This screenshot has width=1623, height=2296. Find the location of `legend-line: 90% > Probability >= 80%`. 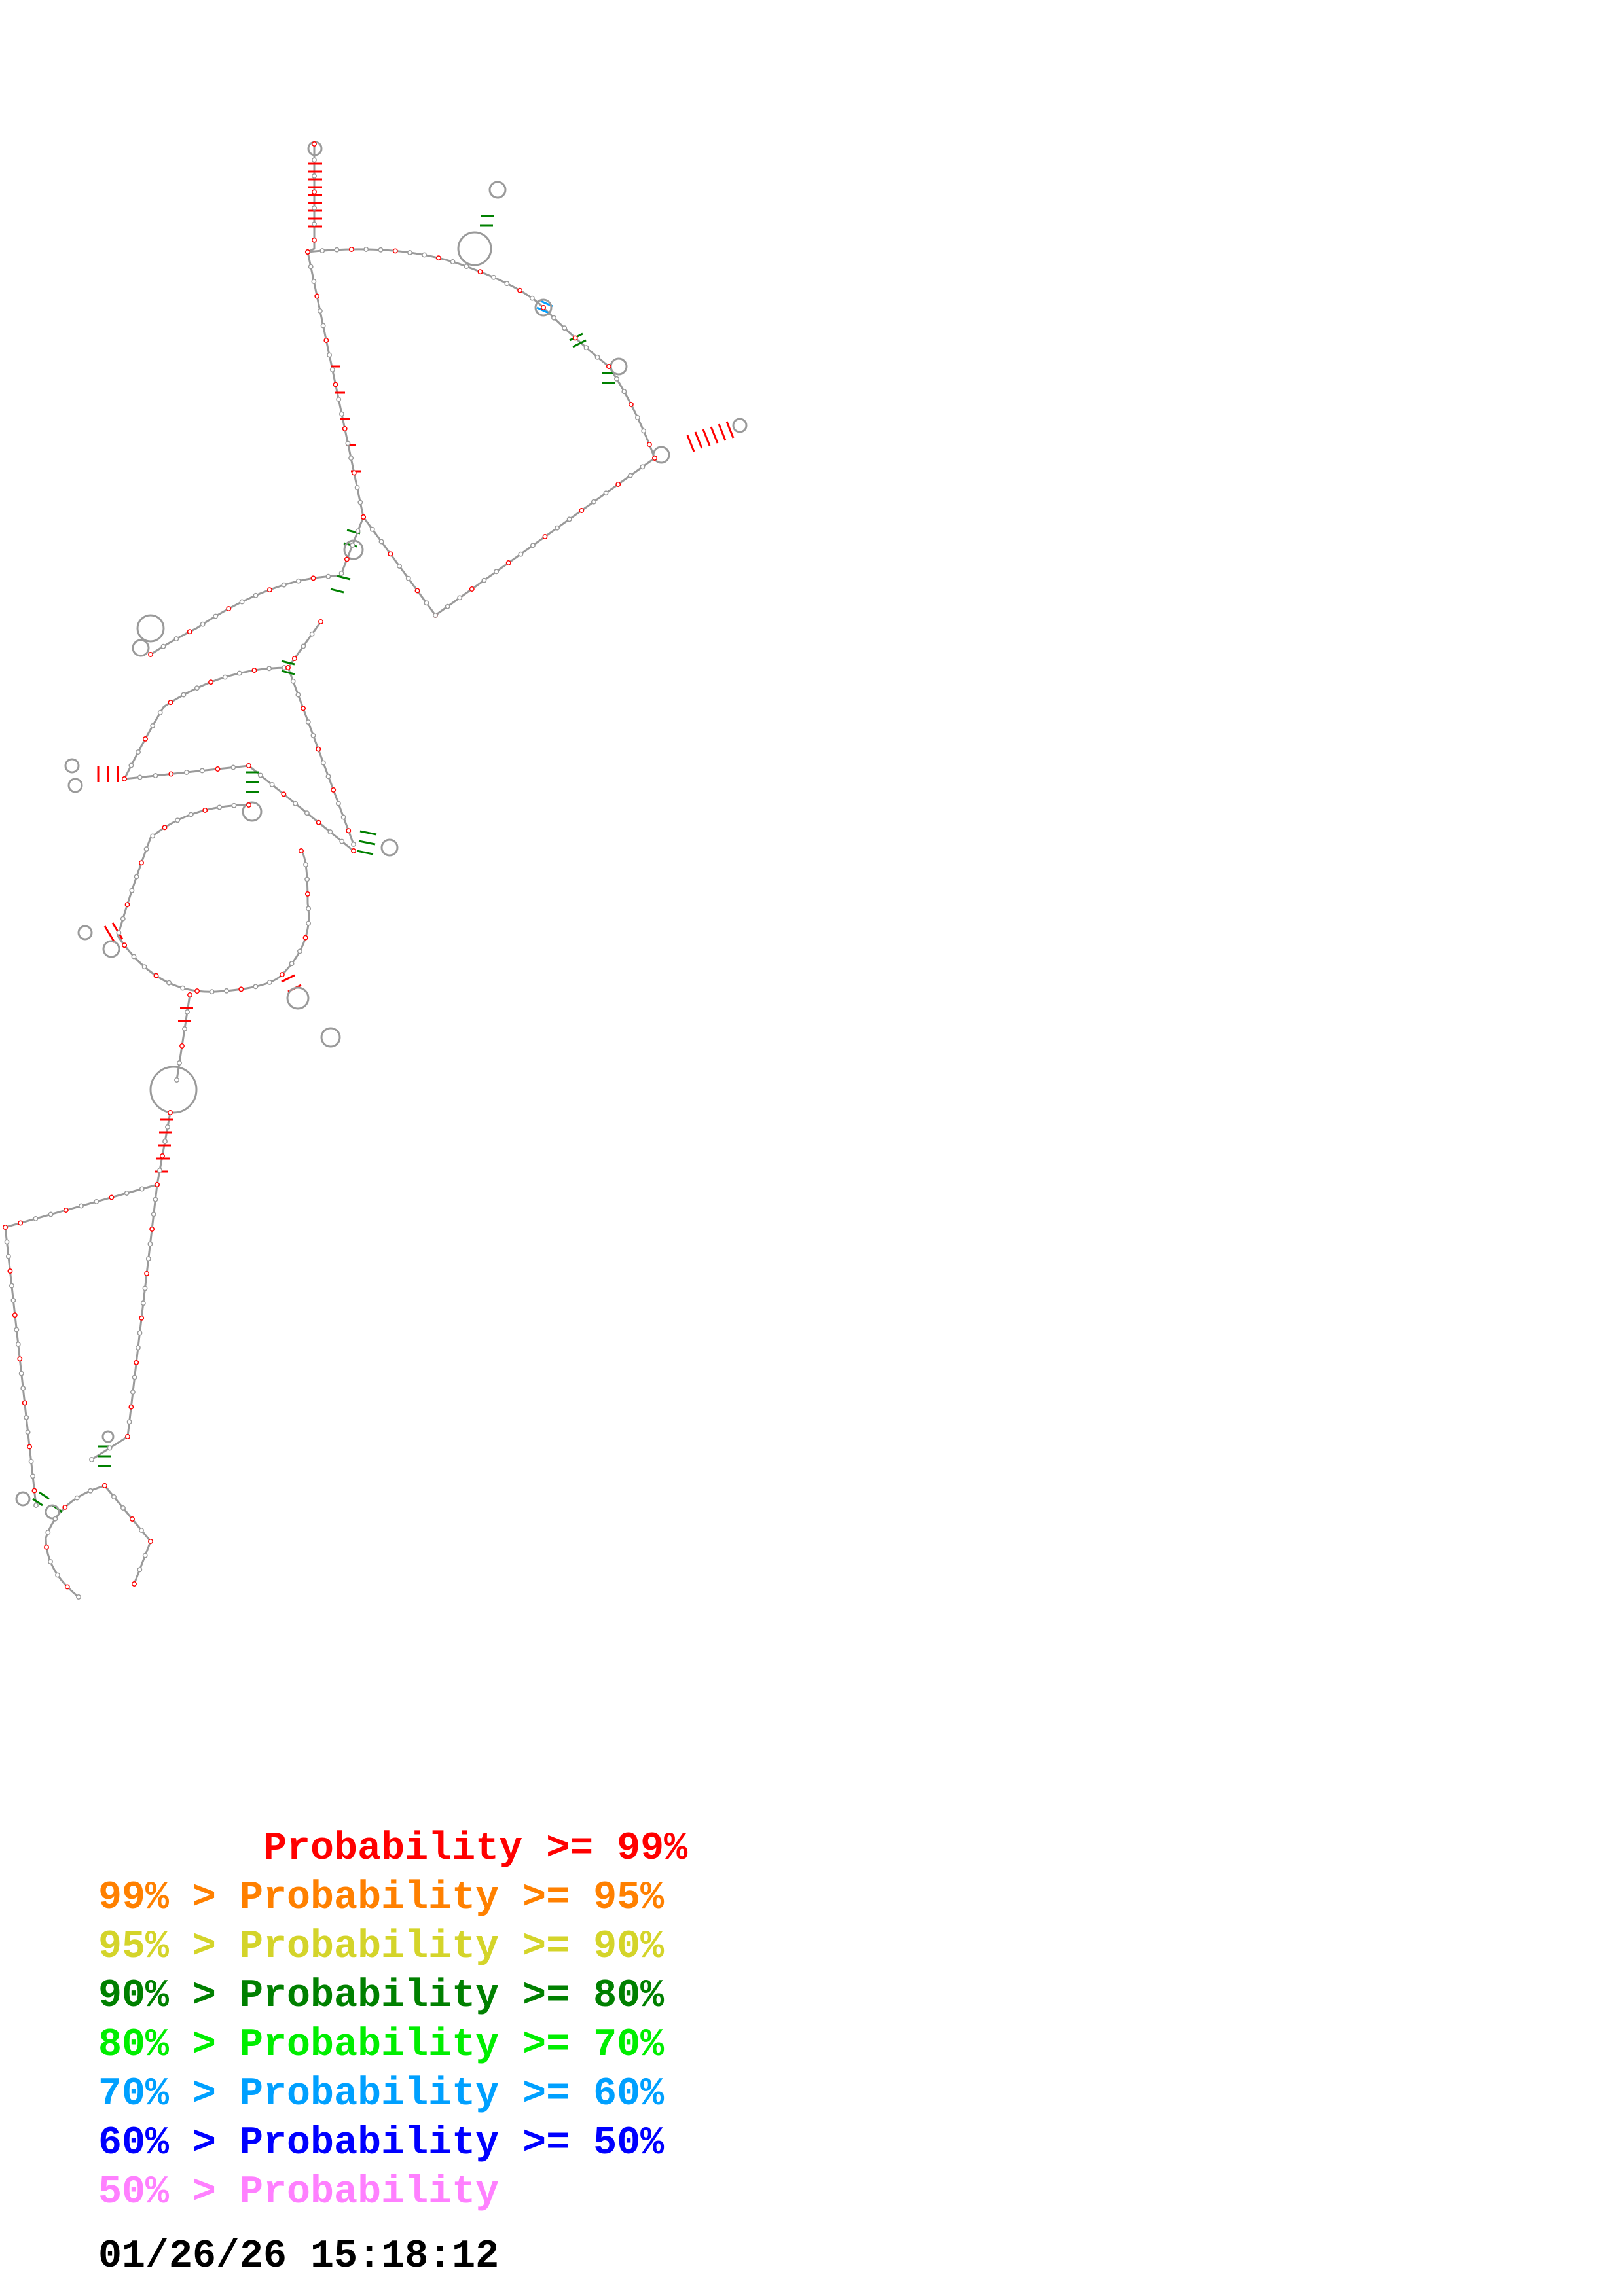

legend-line: 90% > Probability >= 80% is located at coordinates (381, 1996).